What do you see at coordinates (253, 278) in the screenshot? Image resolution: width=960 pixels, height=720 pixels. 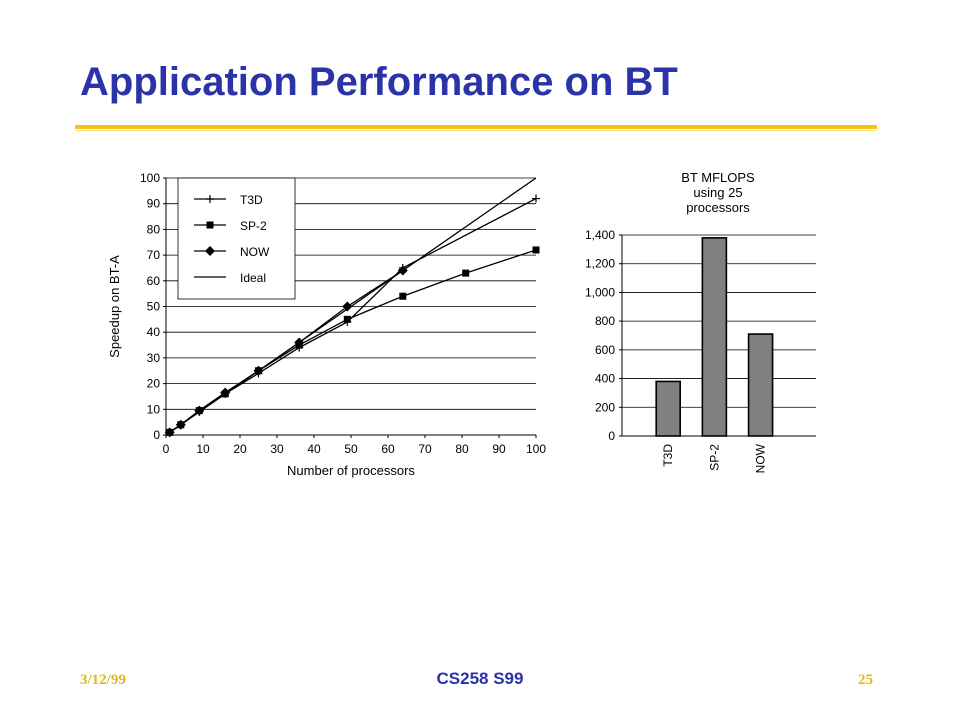 I see `legend-label-ideal: Ideal` at bounding box center [253, 278].